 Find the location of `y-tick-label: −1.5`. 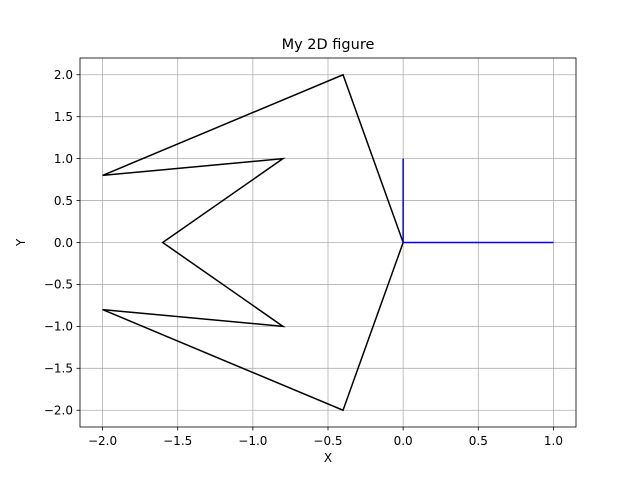

y-tick-label: −1.5 is located at coordinates (58, 369).